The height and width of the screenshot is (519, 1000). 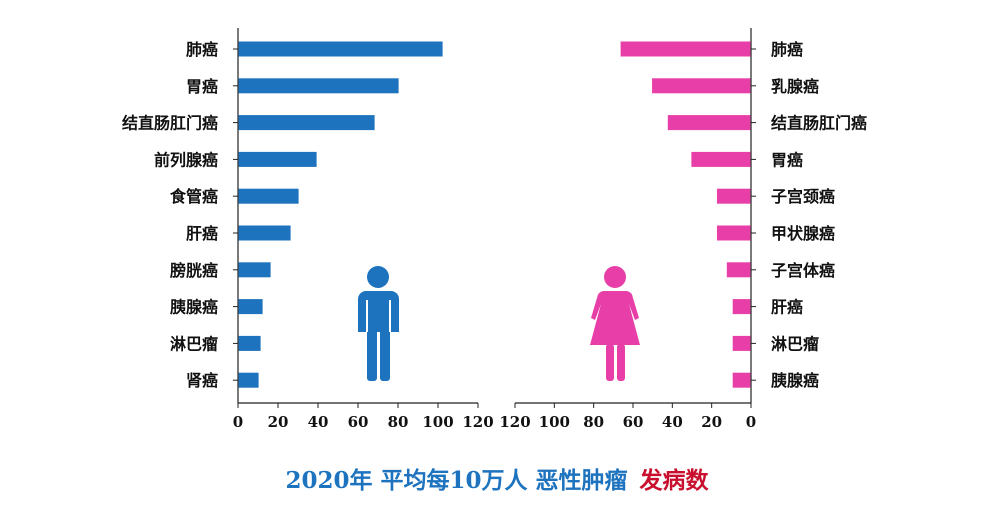 I want to click on female-category-label: 子宫体癌, so click(x=803, y=270).